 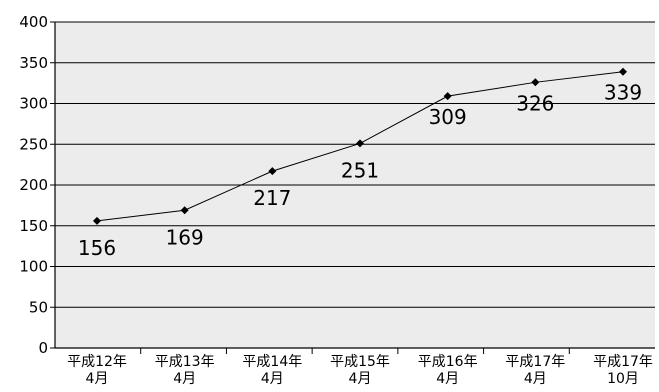 I want to click on data-label: 251, so click(x=360, y=170).